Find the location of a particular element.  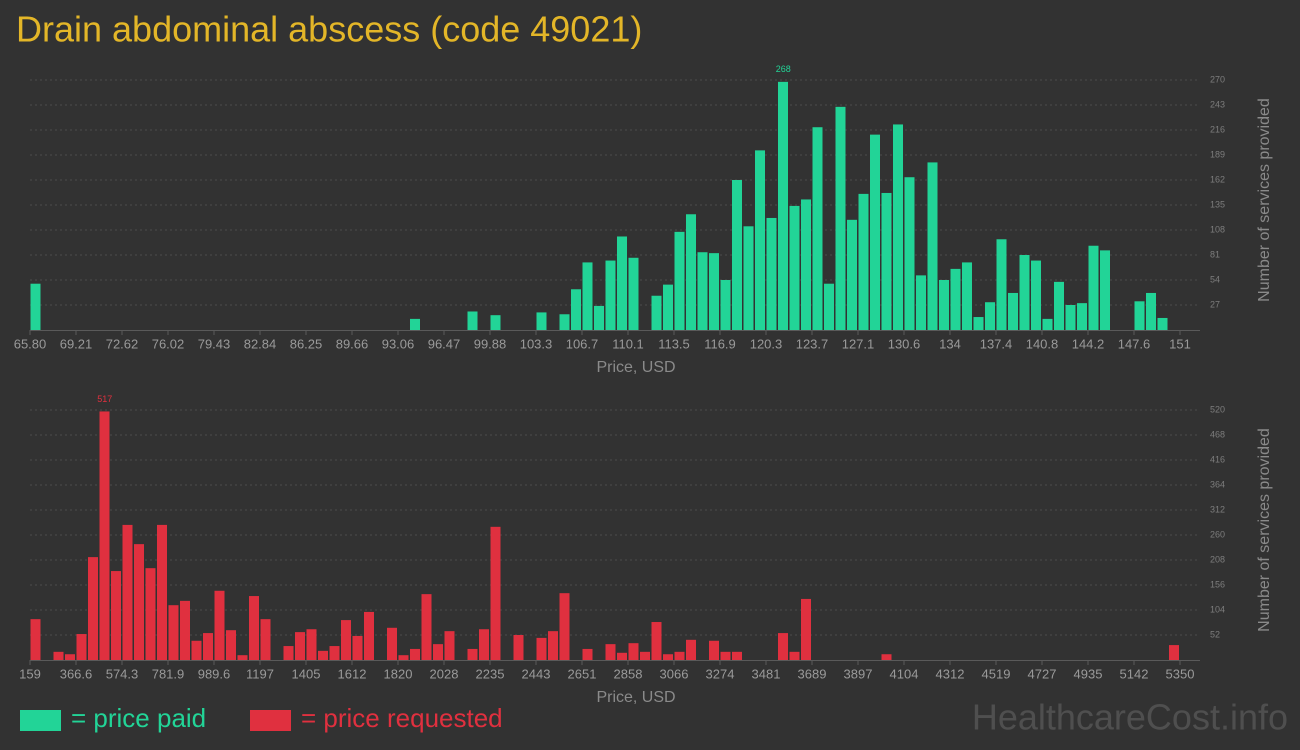

y-tick-label: 108 is located at coordinates (1217, 229).